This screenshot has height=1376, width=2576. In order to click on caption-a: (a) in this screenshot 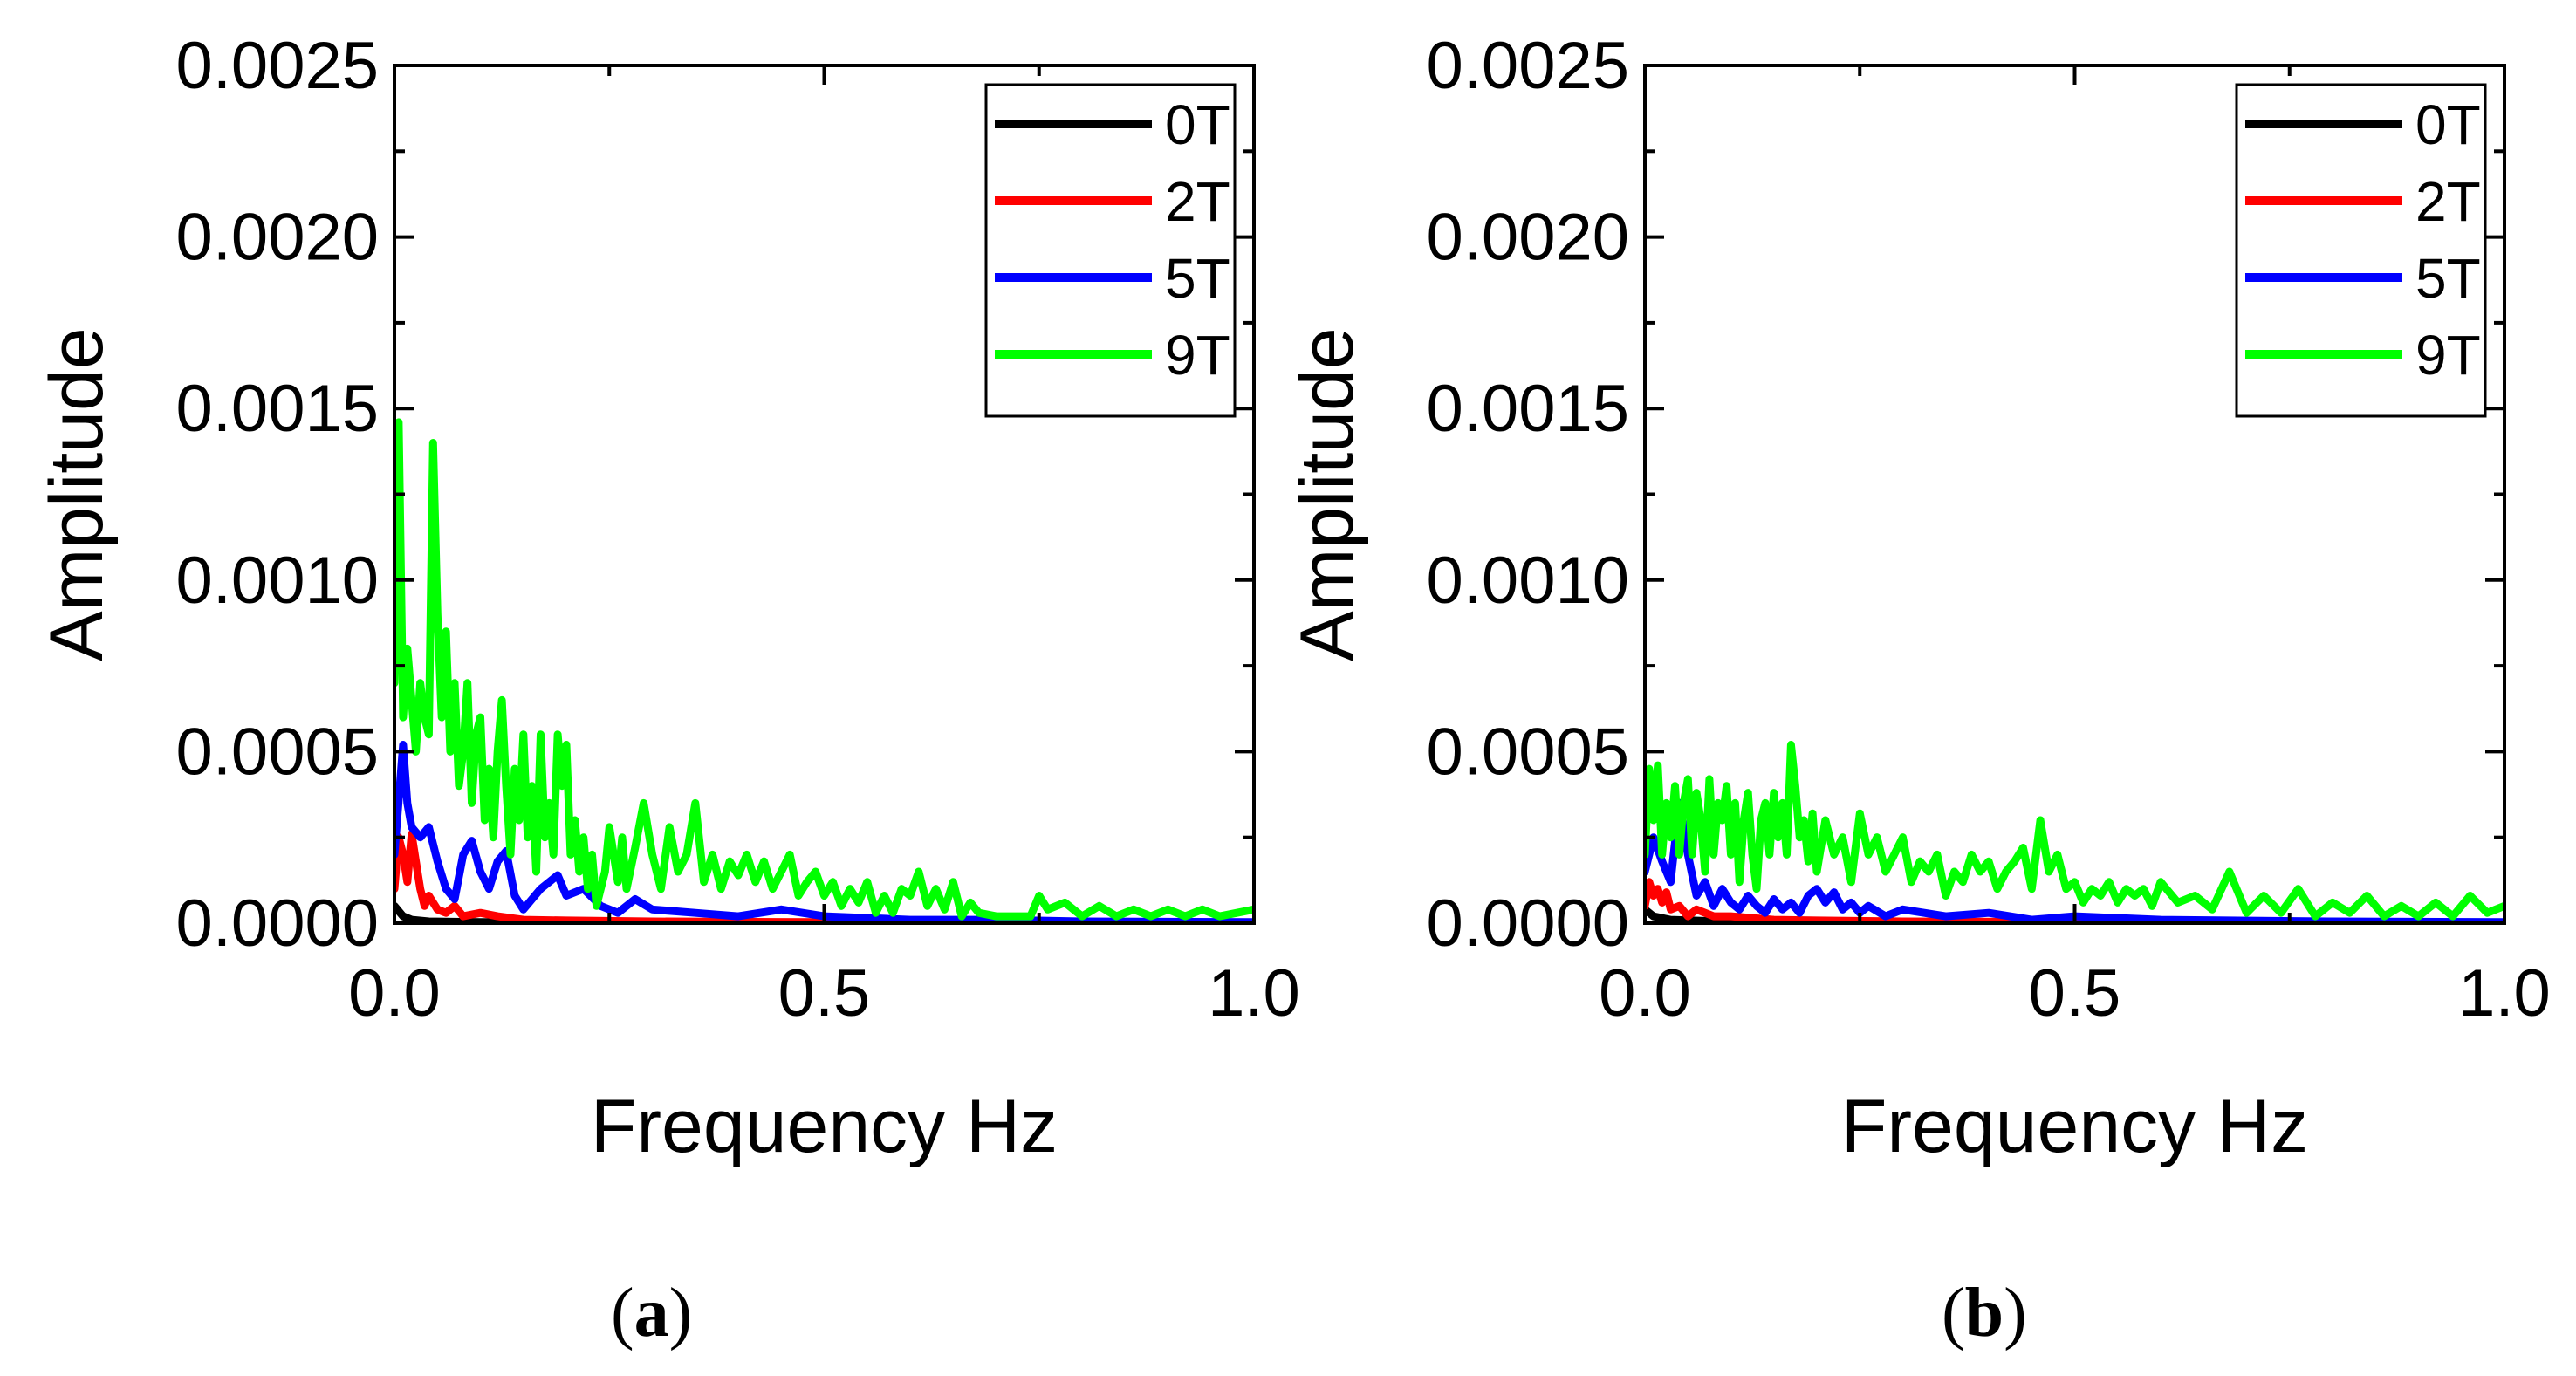, I will do `click(652, 1313)`.